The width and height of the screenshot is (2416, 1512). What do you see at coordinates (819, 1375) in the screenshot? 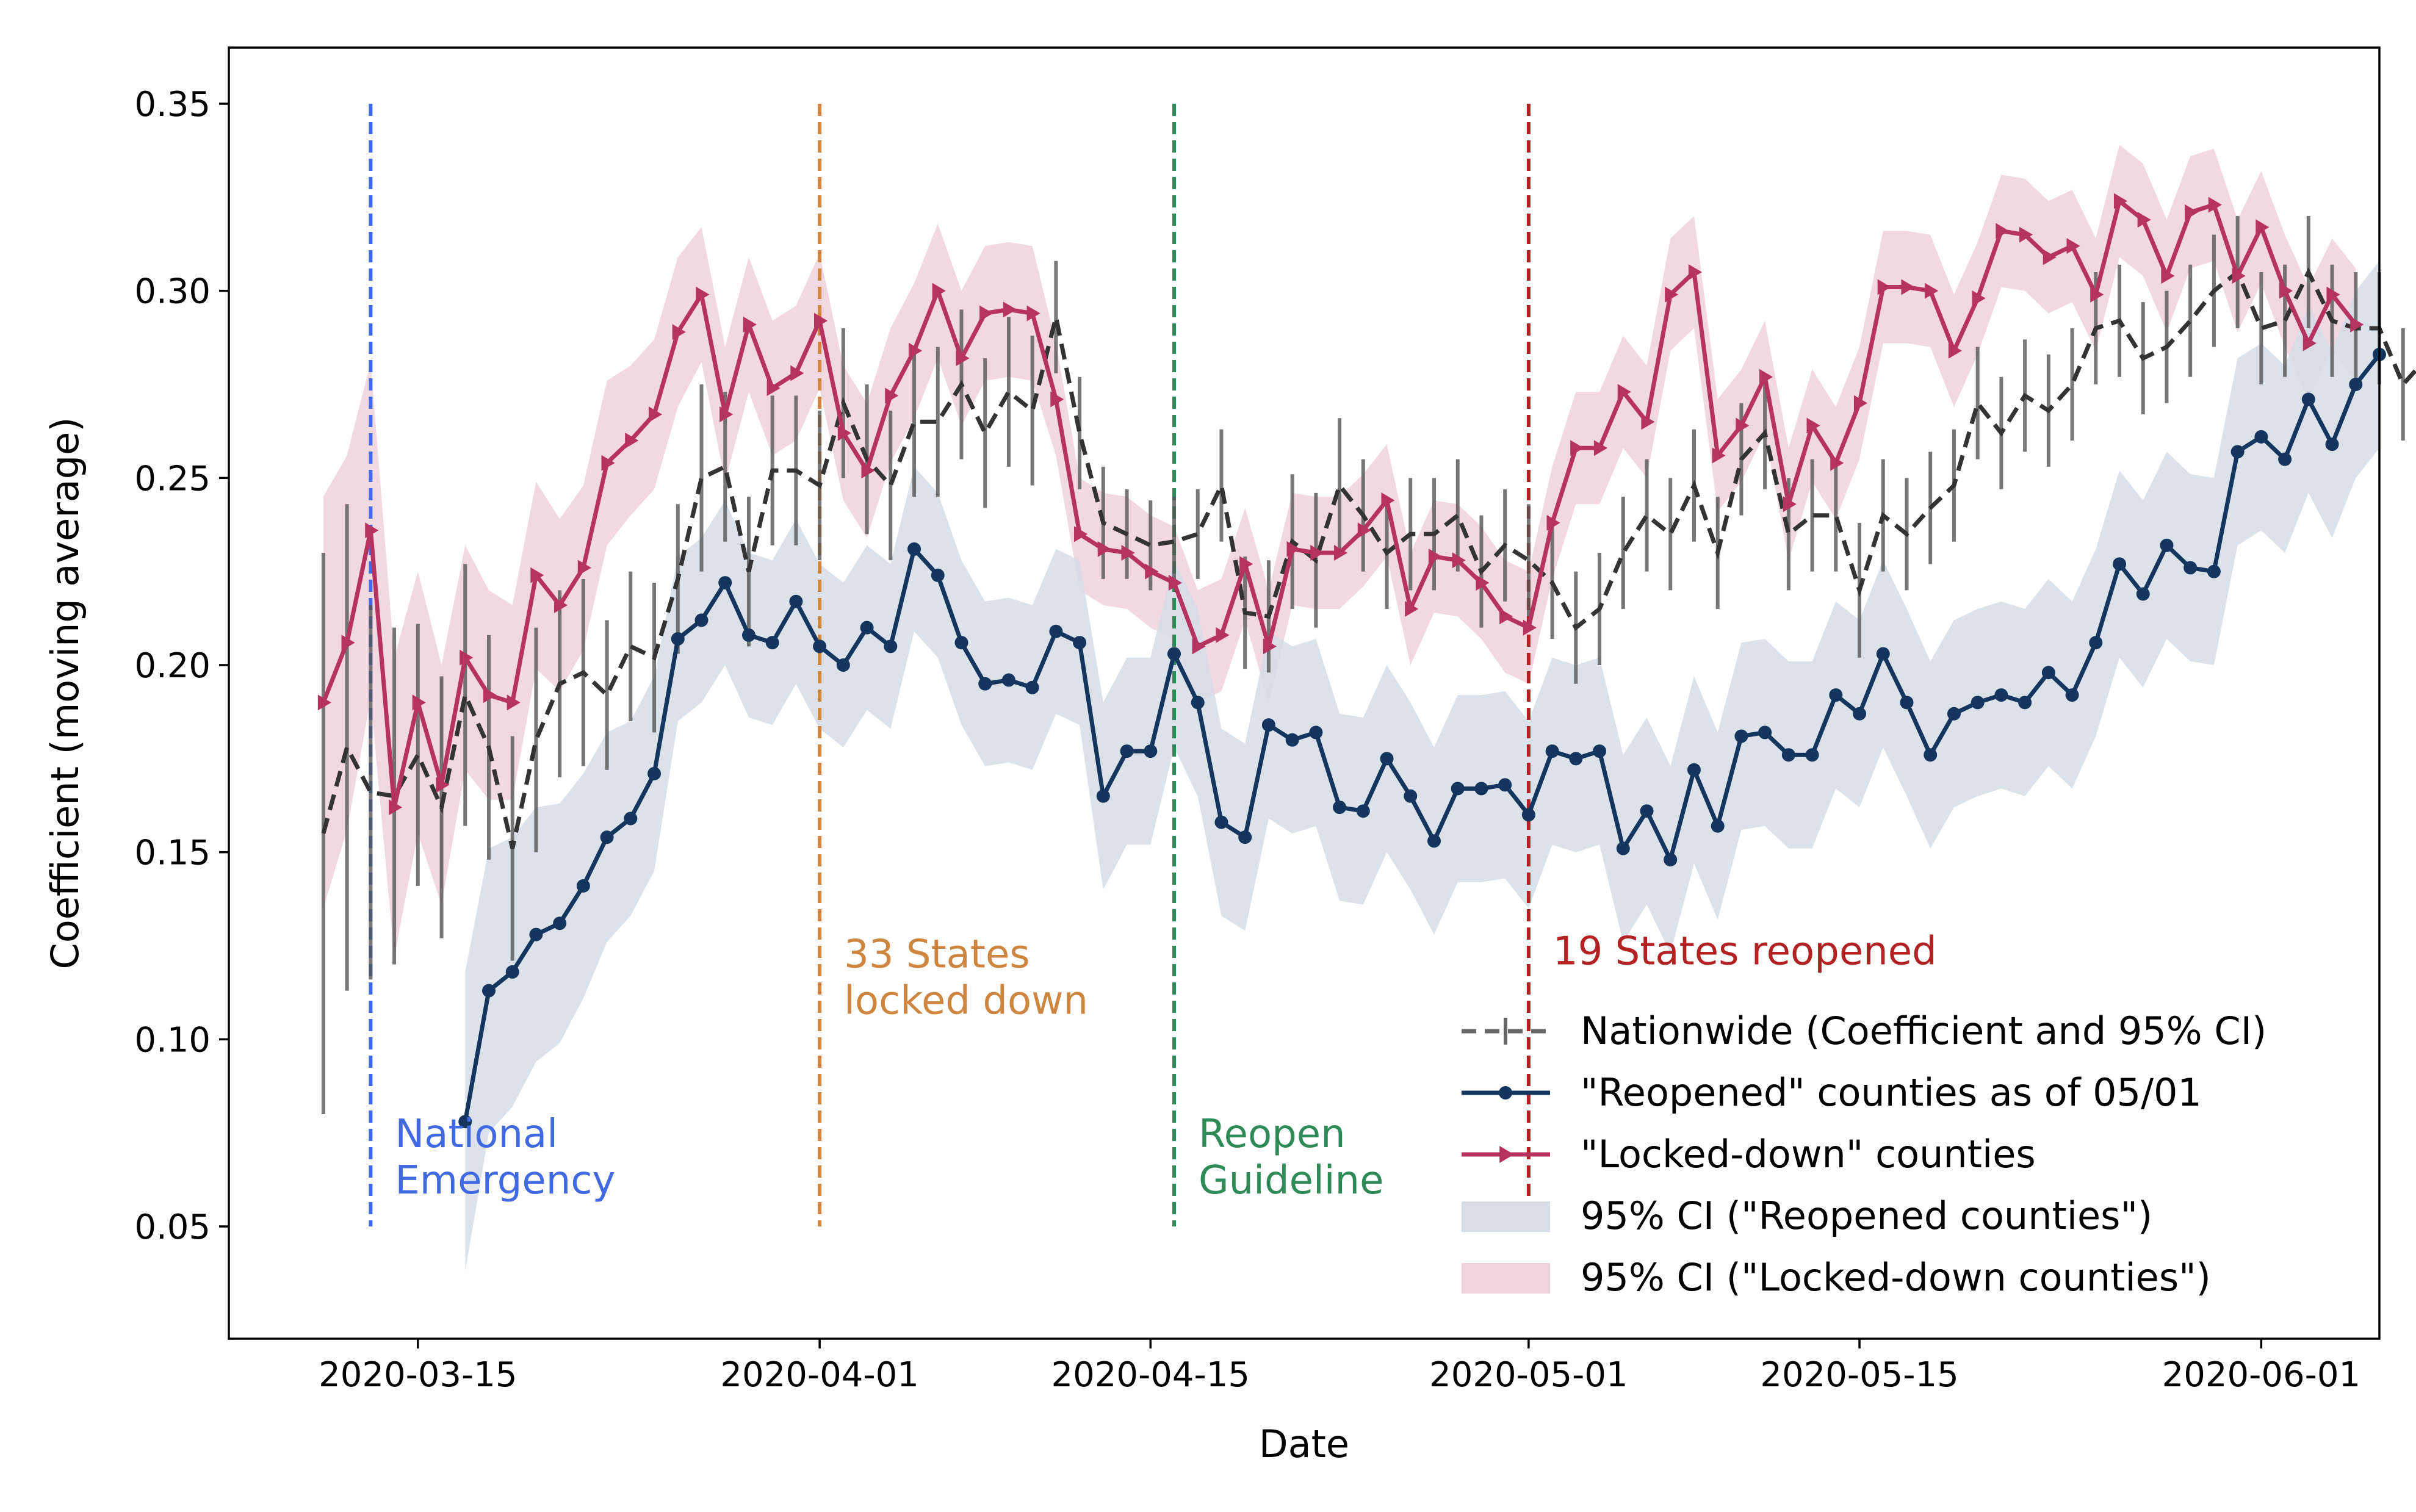
I see `x-tick-label: 2020-04-01` at bounding box center [819, 1375].